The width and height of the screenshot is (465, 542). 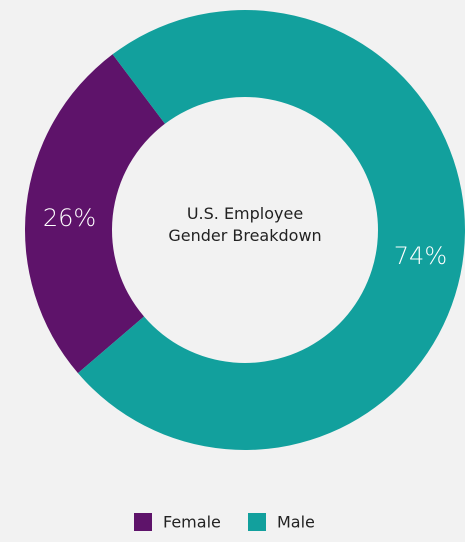 What do you see at coordinates (69, 218) in the screenshot?
I see `value-label: 26%` at bounding box center [69, 218].